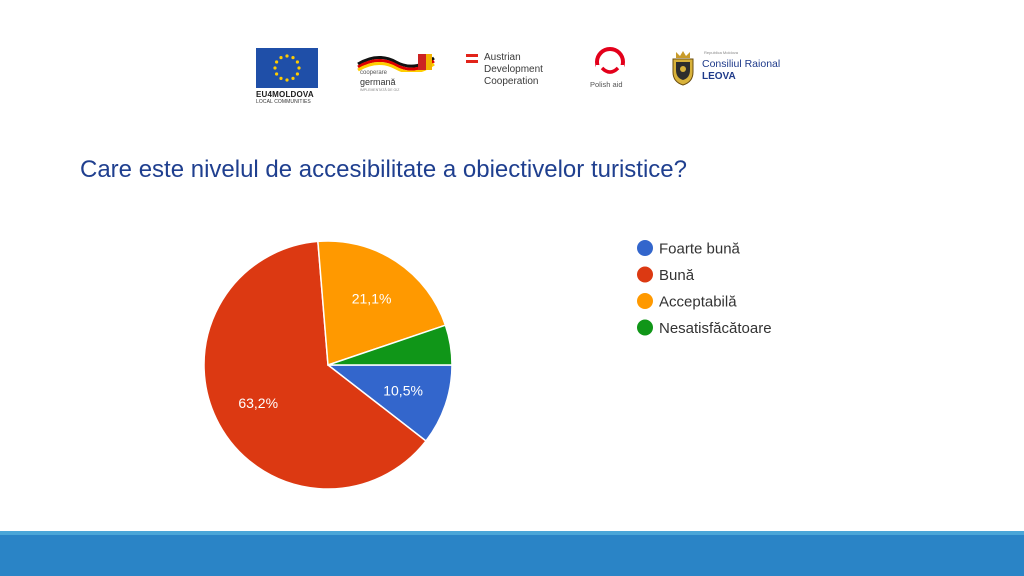 Image resolution: width=1024 pixels, height=576 pixels. Describe the element at coordinates (285, 94) in the screenshot. I see `eu-logo-text: EU4MOLDOVA` at that location.